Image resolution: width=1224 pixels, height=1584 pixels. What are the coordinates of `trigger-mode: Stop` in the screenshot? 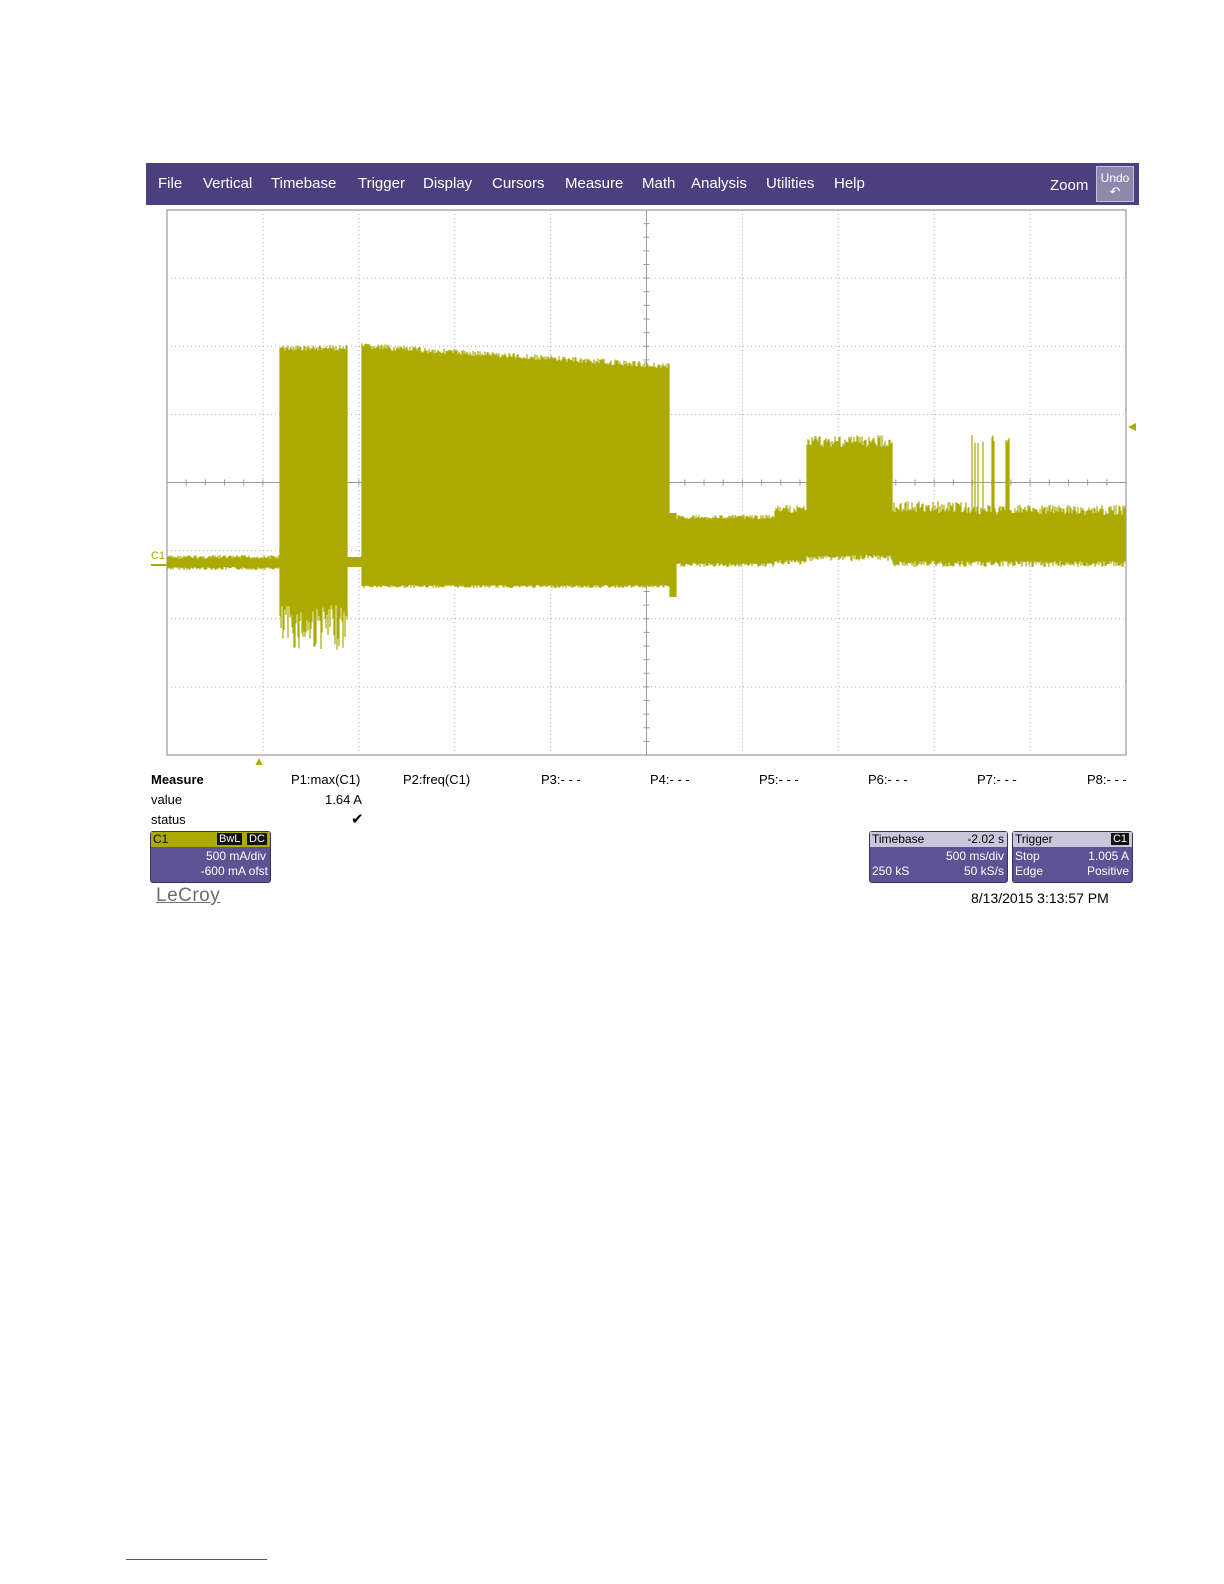 It's located at (1027, 856).